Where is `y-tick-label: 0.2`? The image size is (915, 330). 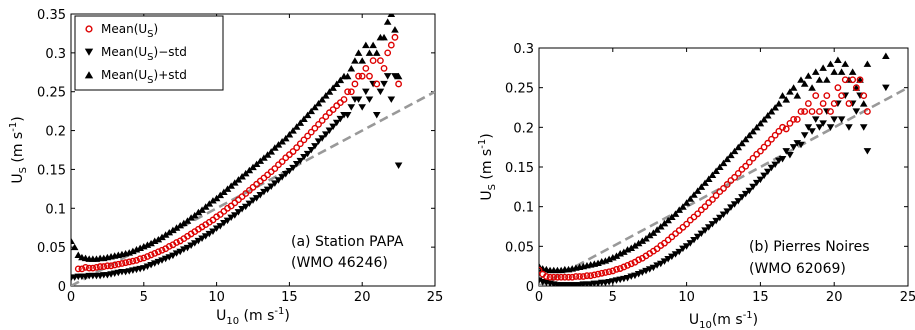 y-tick-label: 0.2 is located at coordinates (523, 128).